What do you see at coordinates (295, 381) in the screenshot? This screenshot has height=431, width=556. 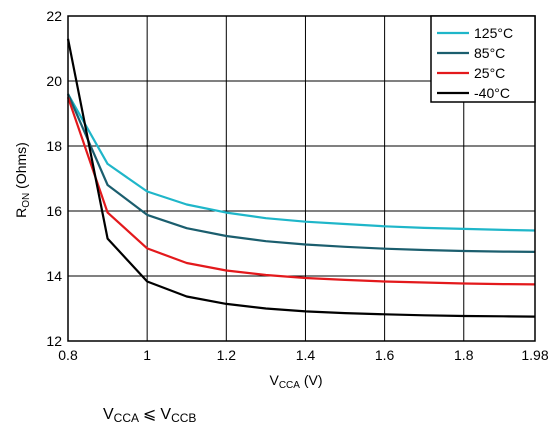 I see `x-axis-label: VCCA (V)` at bounding box center [295, 381].